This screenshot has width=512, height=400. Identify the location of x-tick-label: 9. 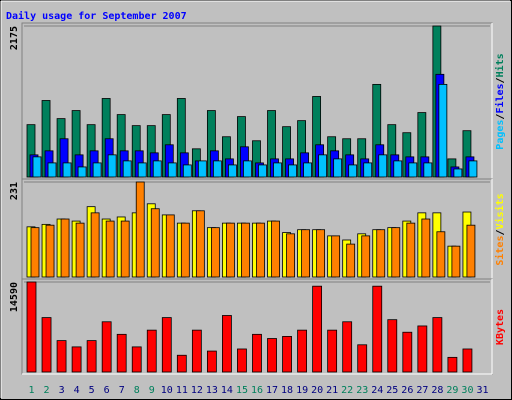
(152, 390).